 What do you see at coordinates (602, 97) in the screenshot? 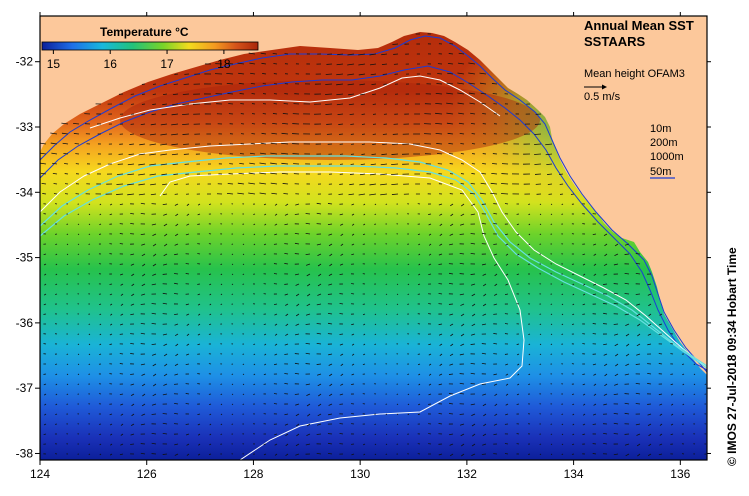
I see `vector-scale: 0.5 m/s` at bounding box center [602, 97].